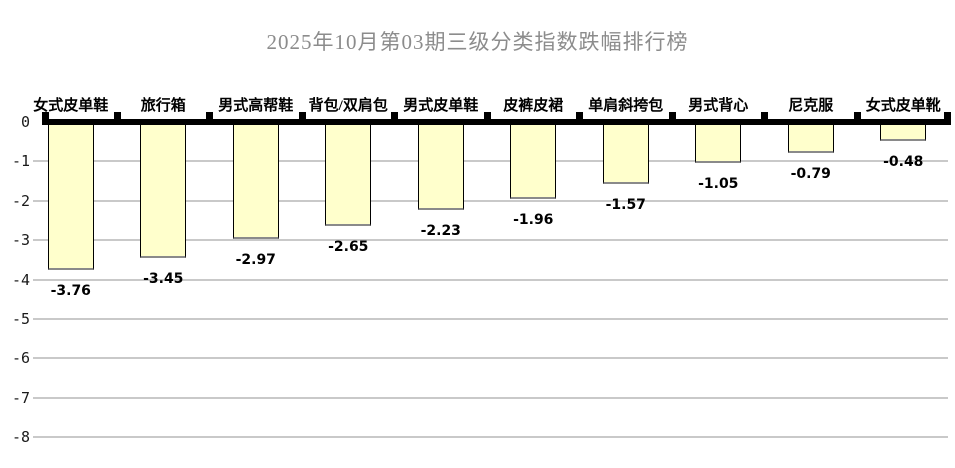  What do you see at coordinates (20, 200) in the screenshot?
I see `y-axis-tick-label: -2` at bounding box center [20, 200].